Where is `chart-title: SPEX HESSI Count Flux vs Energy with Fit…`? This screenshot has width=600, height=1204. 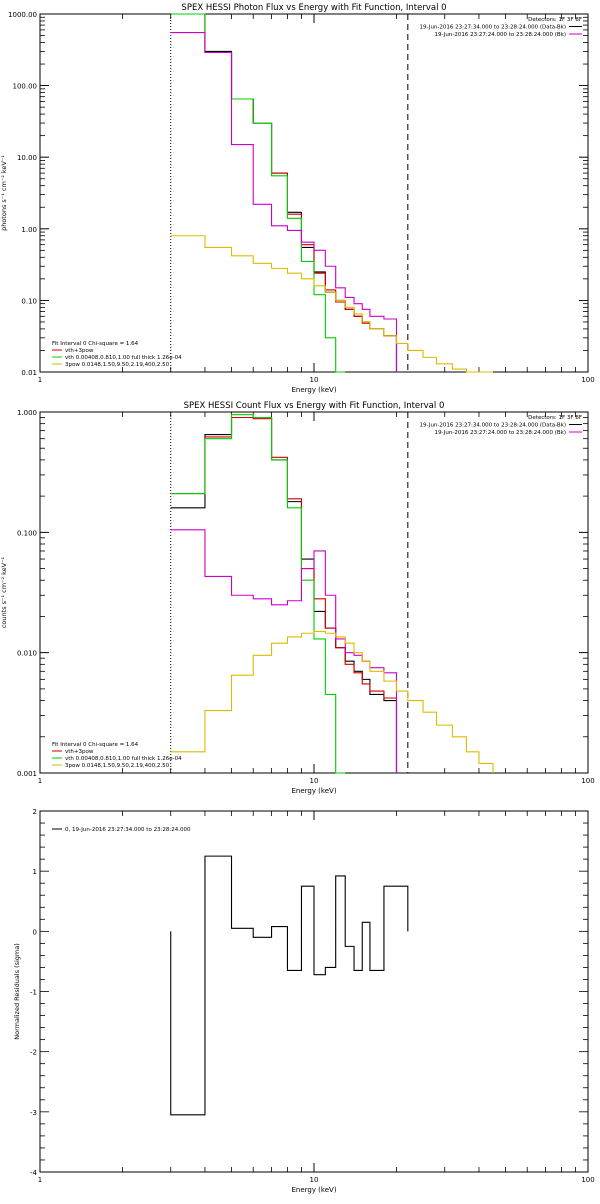 chart-title: SPEX HESSI Count Flux vs Energy with Fit… is located at coordinates (314, 406).